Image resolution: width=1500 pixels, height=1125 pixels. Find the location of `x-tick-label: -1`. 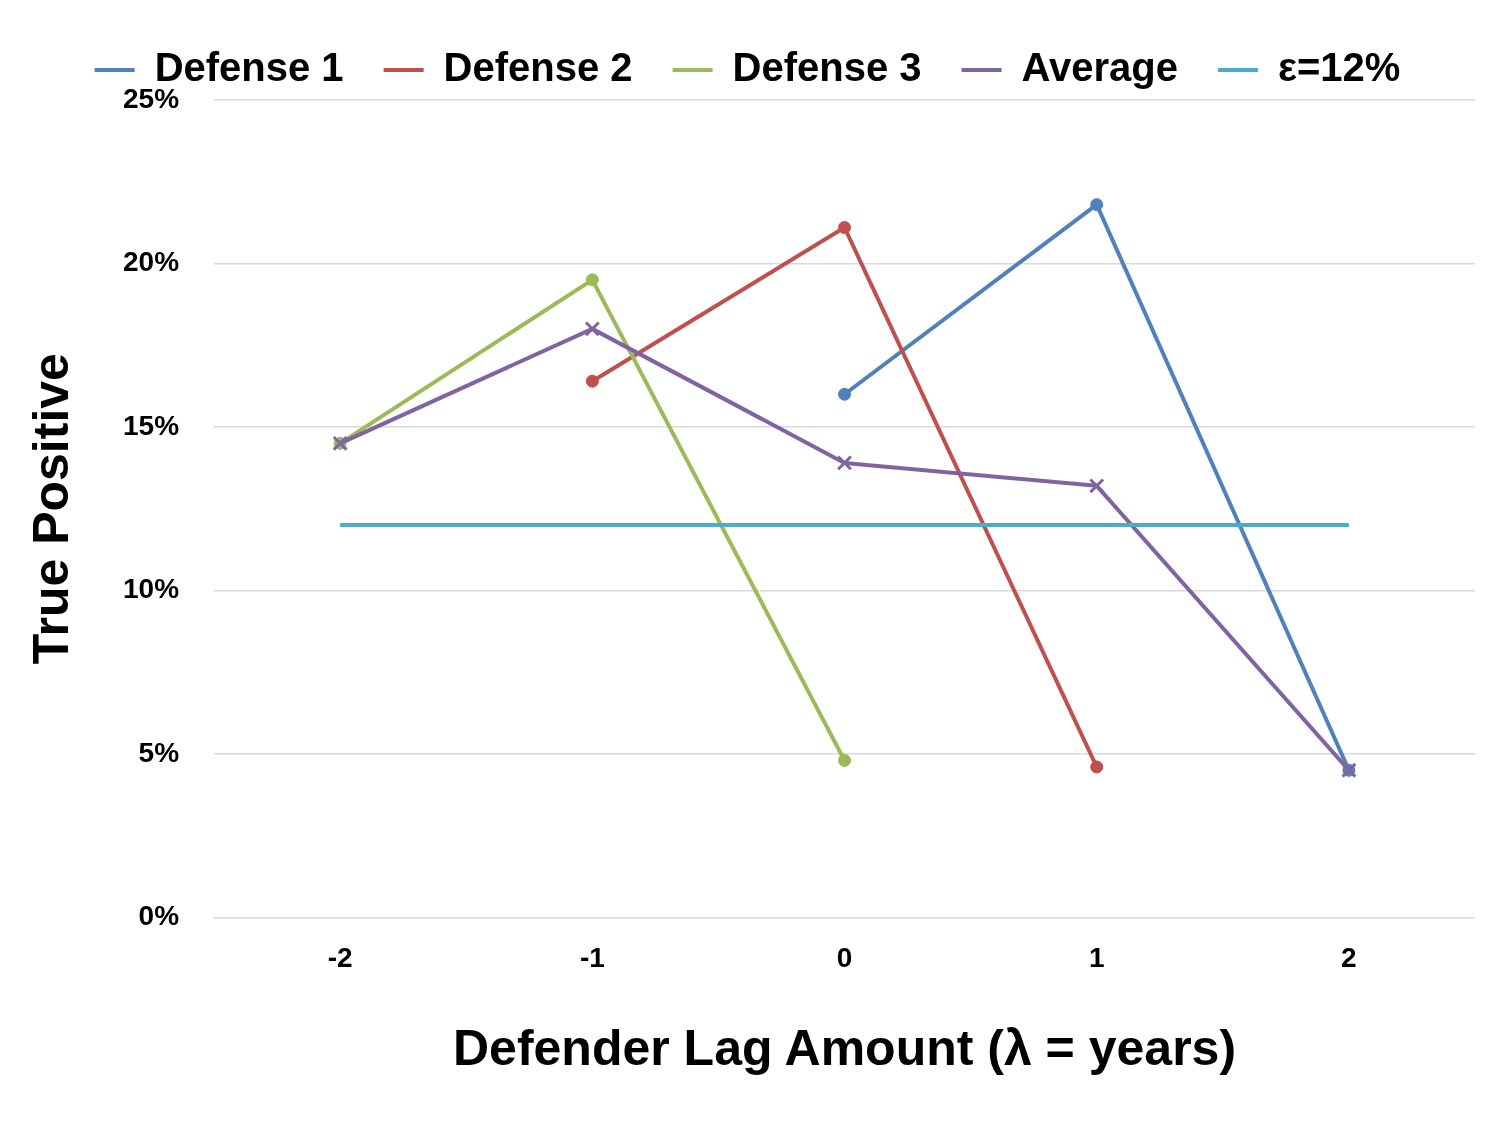

x-tick-label: -1 is located at coordinates (592, 957).